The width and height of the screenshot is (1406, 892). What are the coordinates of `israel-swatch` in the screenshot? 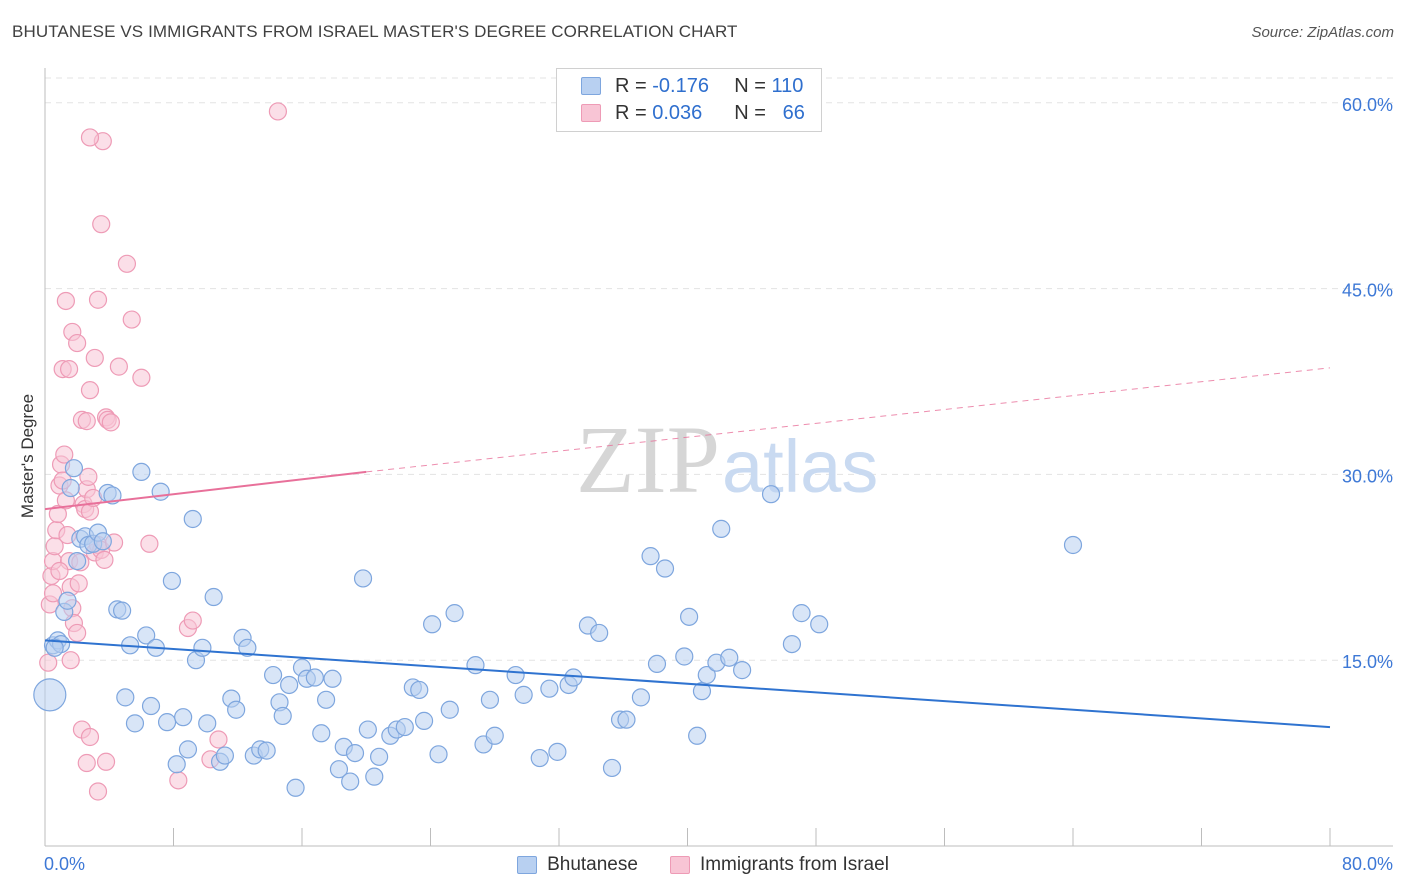 It's located at (591, 113).